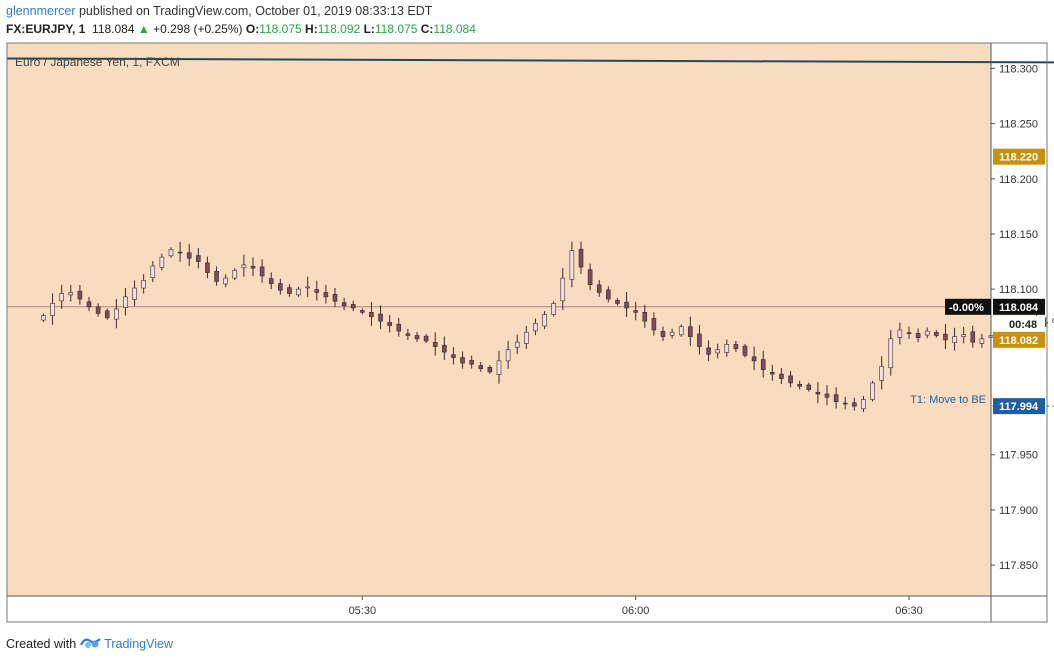 This screenshot has height=660, width=1054. What do you see at coordinates (138, 643) in the screenshot?
I see `tradingview-brand-link: TradingView` at bounding box center [138, 643].